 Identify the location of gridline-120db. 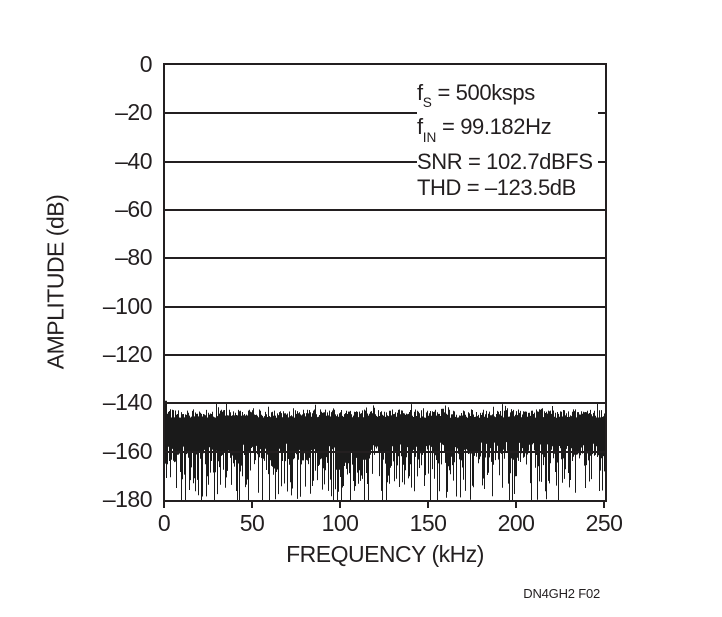
(385, 355).